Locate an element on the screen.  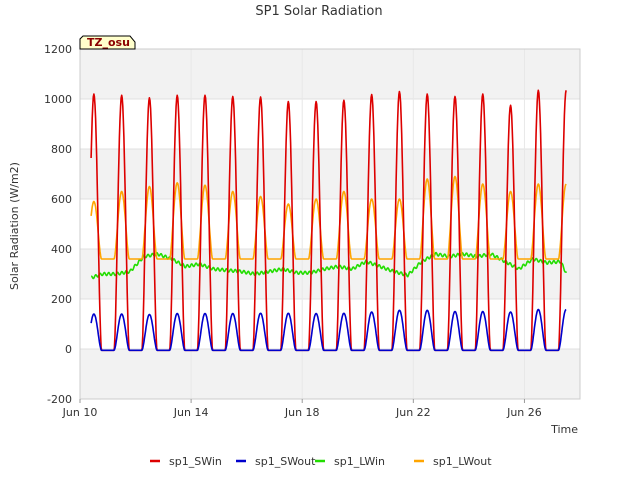
y-tick-label: 600 is located at coordinates (61, 199).